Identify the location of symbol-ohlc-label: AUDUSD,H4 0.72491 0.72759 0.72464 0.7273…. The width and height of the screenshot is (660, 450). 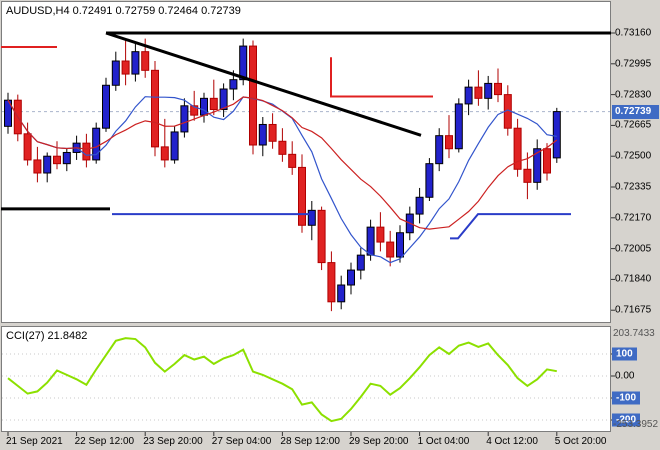
(123, 11).